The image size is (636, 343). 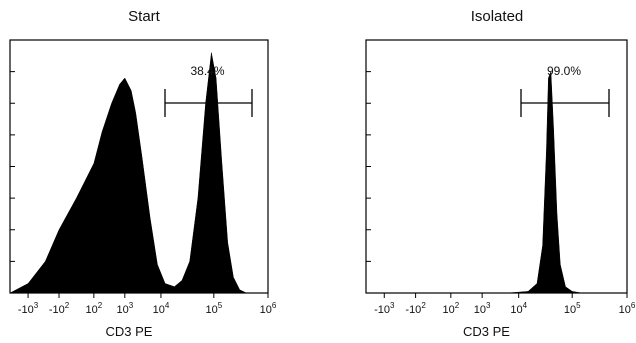 I want to click on gate-percent-label: 99.0%, so click(x=564, y=71).